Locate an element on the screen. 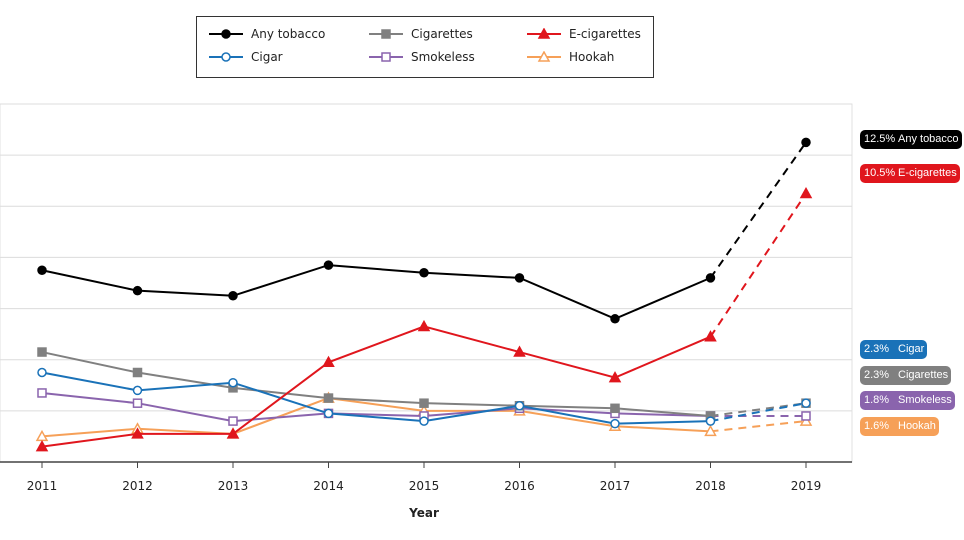 This screenshot has height=540, width=964. legend-item: Cigarettes is located at coordinates (421, 34).